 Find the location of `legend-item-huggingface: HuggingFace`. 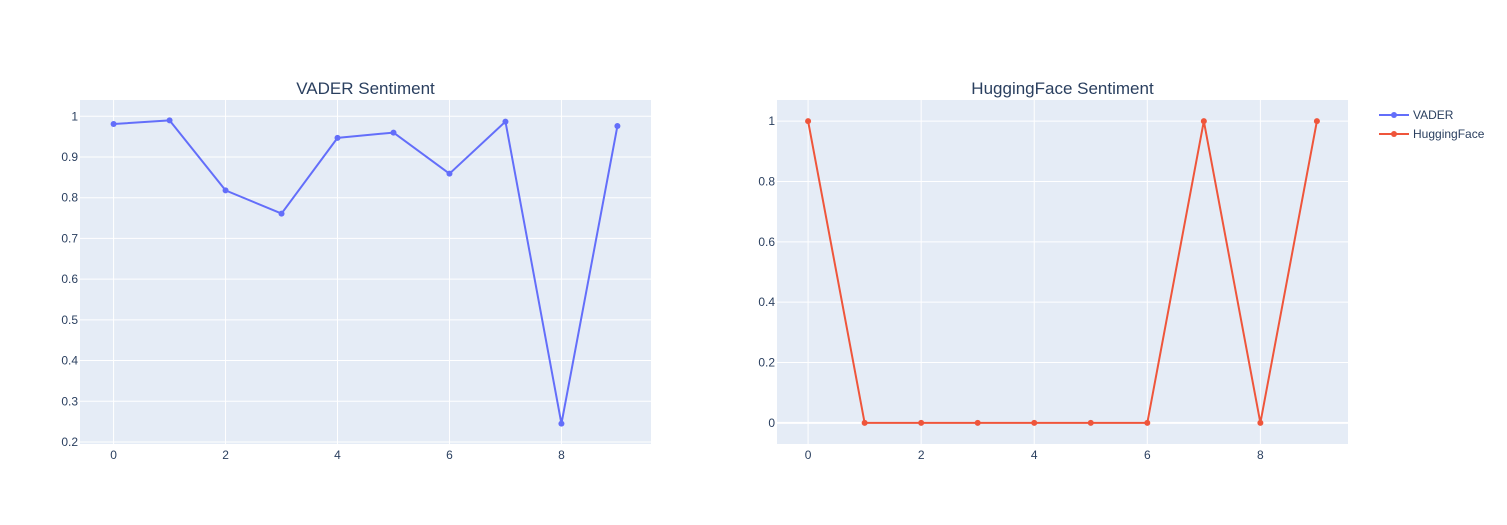

legend-item-huggingface: HuggingFace is located at coordinates (1432, 134).